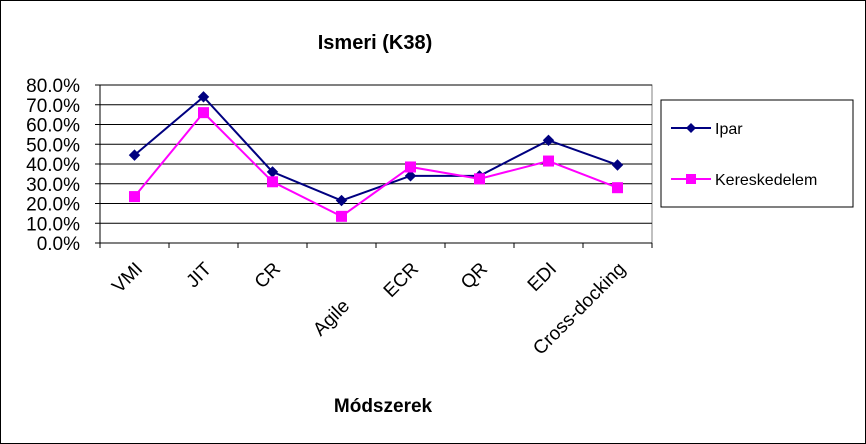 This screenshot has height=444, width=866. Describe the element at coordinates (58, 244) in the screenshot. I see `y-tick-label: 0.0%` at that location.